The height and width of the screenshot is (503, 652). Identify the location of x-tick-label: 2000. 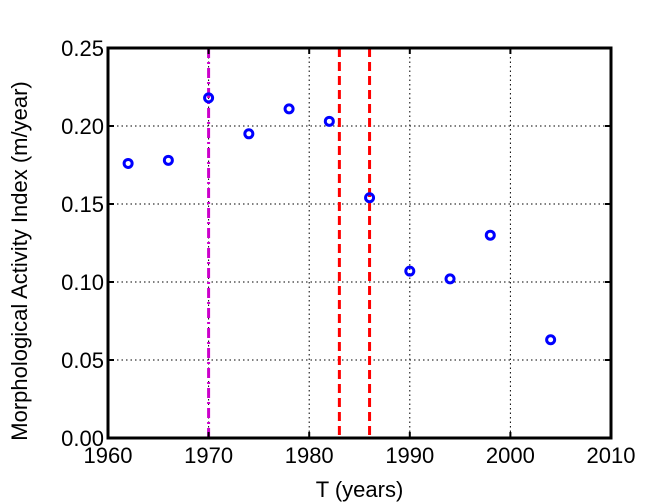
(510, 455).